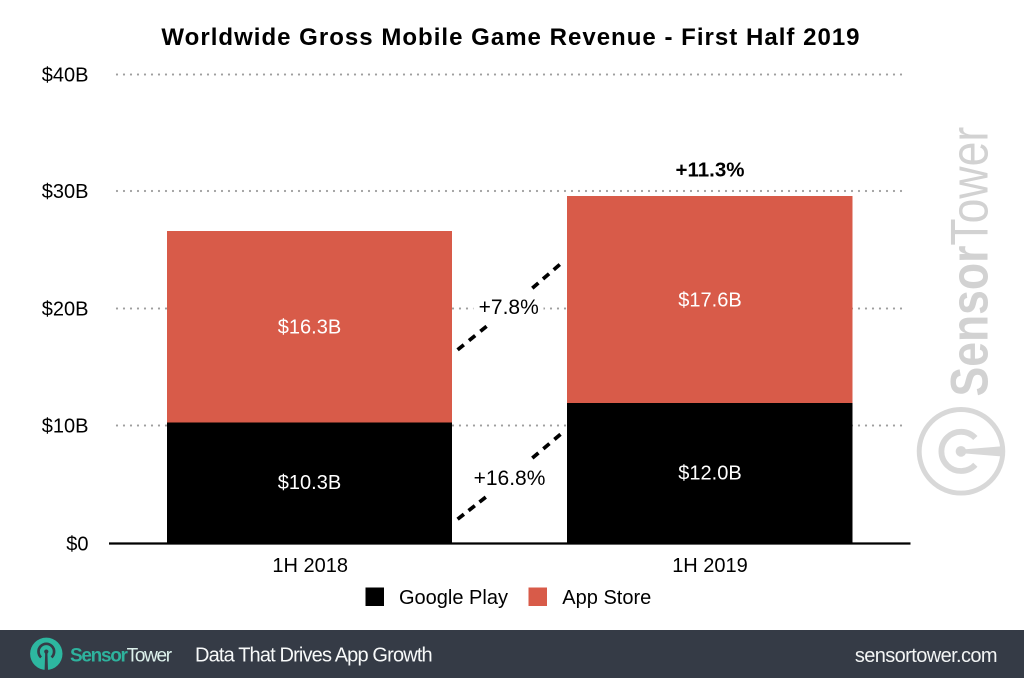 This screenshot has height=678, width=1024. Describe the element at coordinates (65, 192) in the screenshot. I see `svg-text: $30B` at that location.